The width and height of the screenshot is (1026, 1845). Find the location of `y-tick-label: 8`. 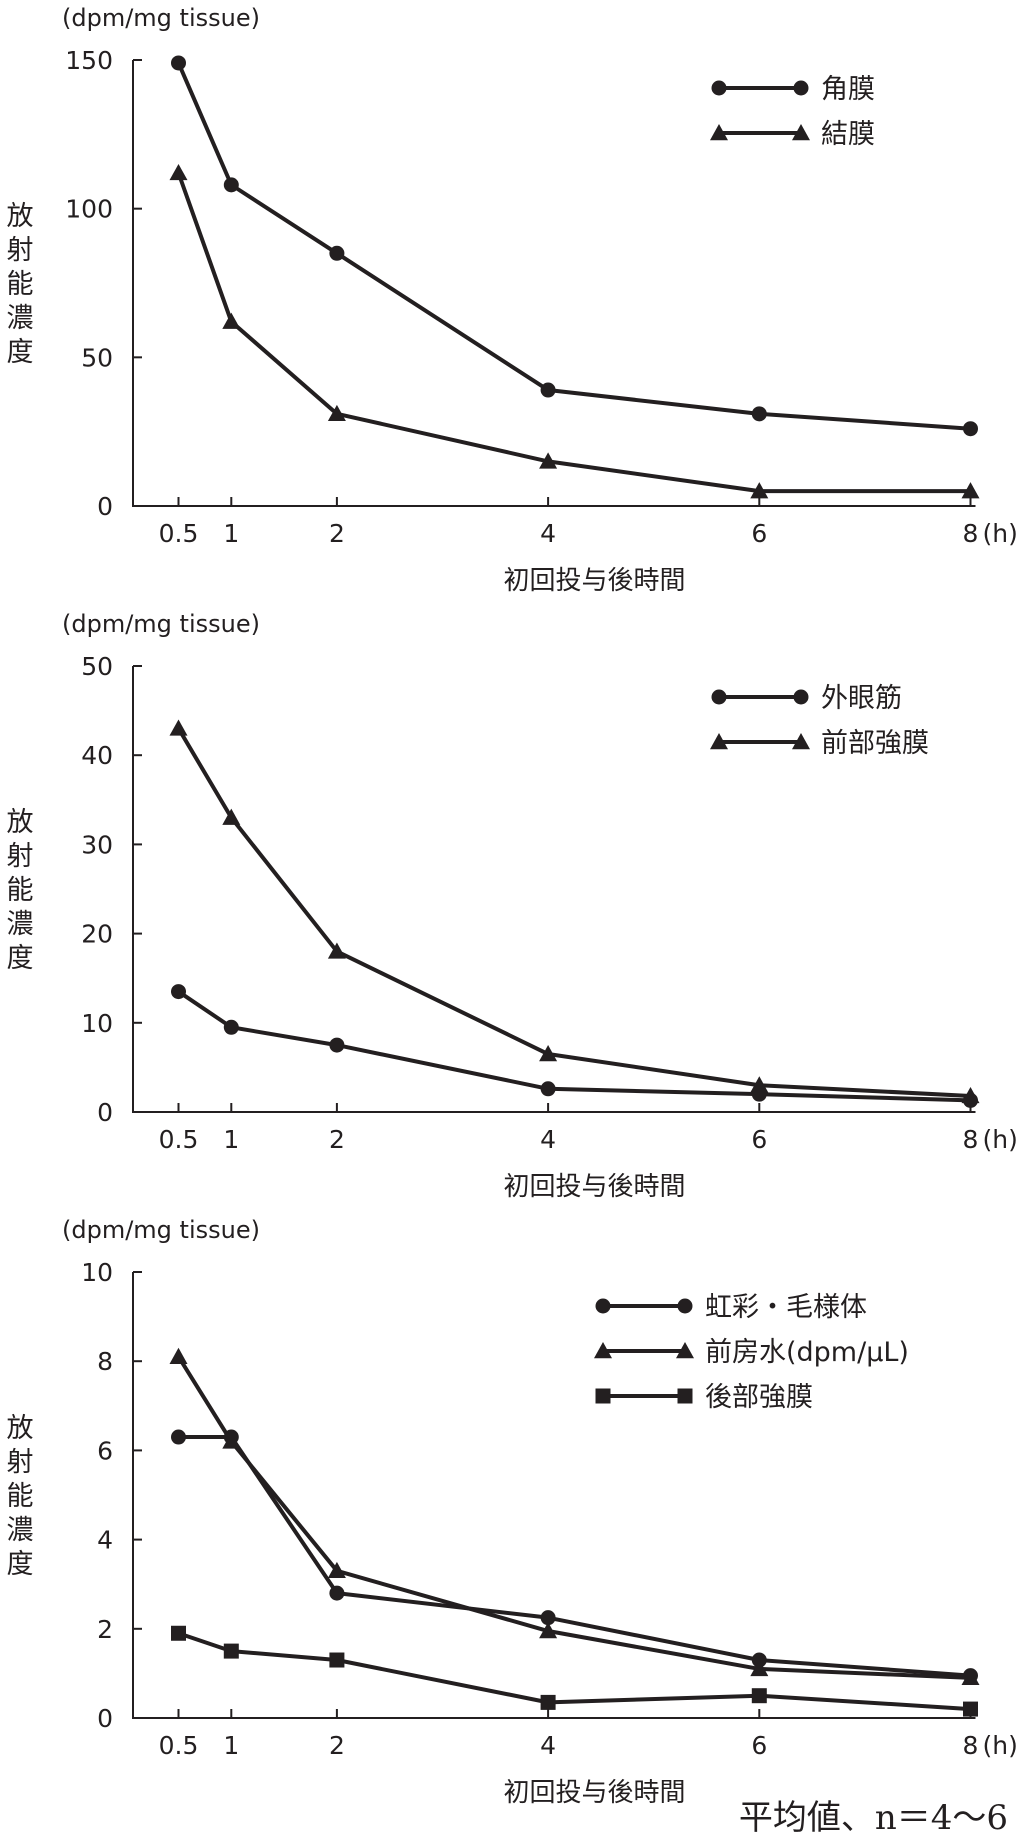

y-tick-label: 8 is located at coordinates (105, 1361).